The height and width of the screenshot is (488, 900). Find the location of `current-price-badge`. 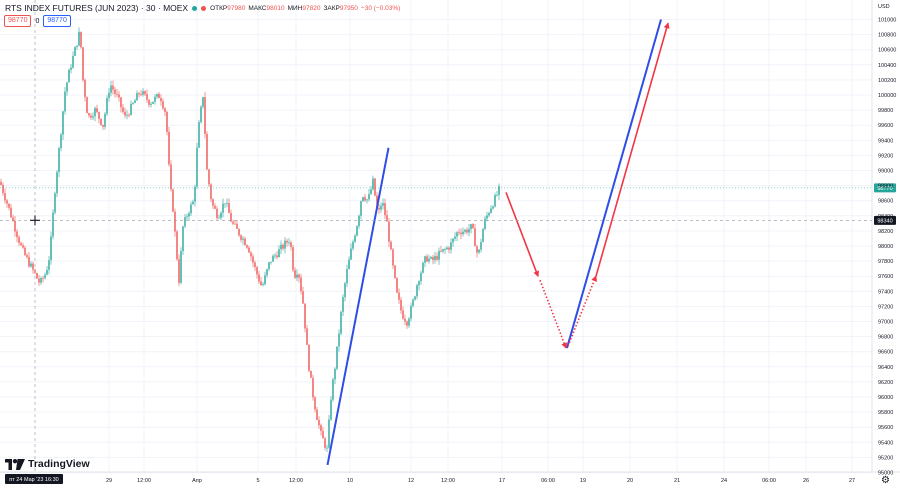

current-price-badge is located at coordinates (885, 188).